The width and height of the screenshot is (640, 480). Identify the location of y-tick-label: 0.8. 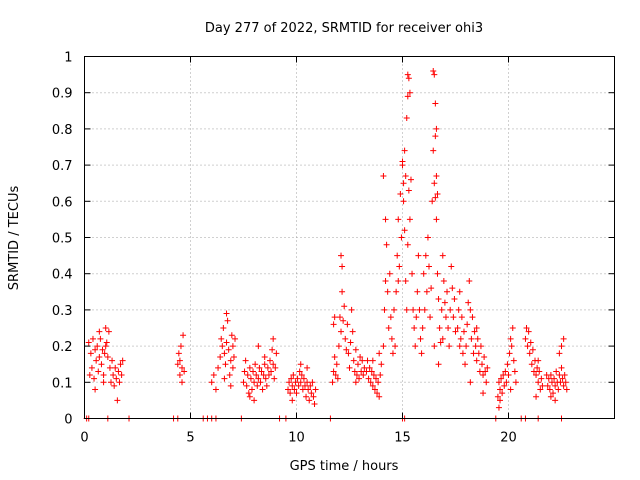
(62, 130).